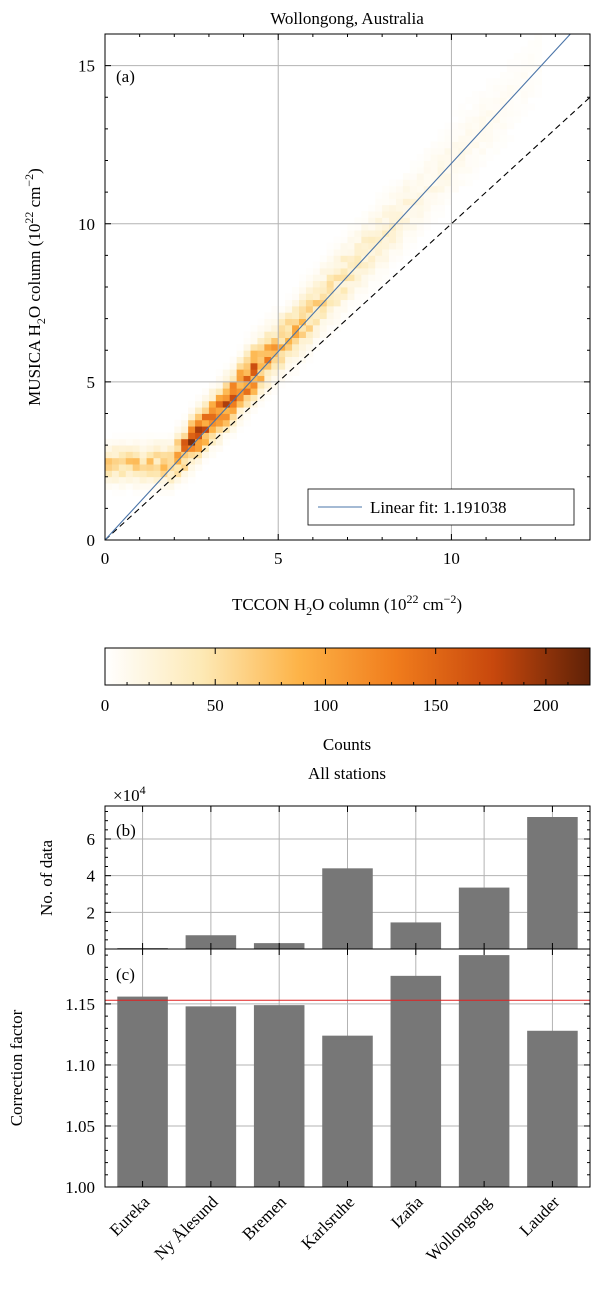 The width and height of the screenshot is (597, 1295). I want to click on y-tick-label: 0, so click(91, 540).